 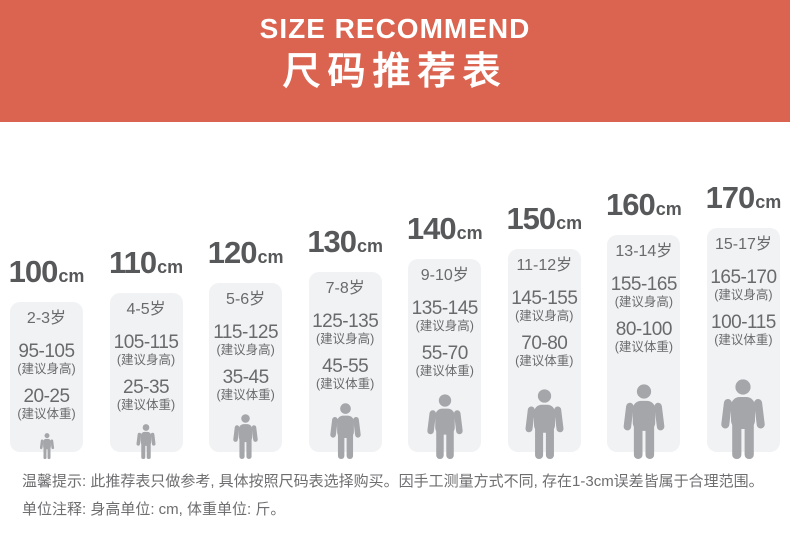 I want to click on height-range-group: 125-135 (建议身高), so click(x=345, y=329).